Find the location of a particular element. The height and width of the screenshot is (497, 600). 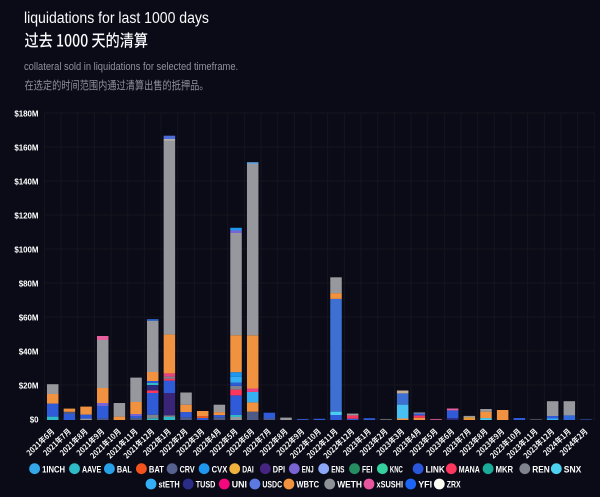

svg-text: CVX is located at coordinates (220, 469).